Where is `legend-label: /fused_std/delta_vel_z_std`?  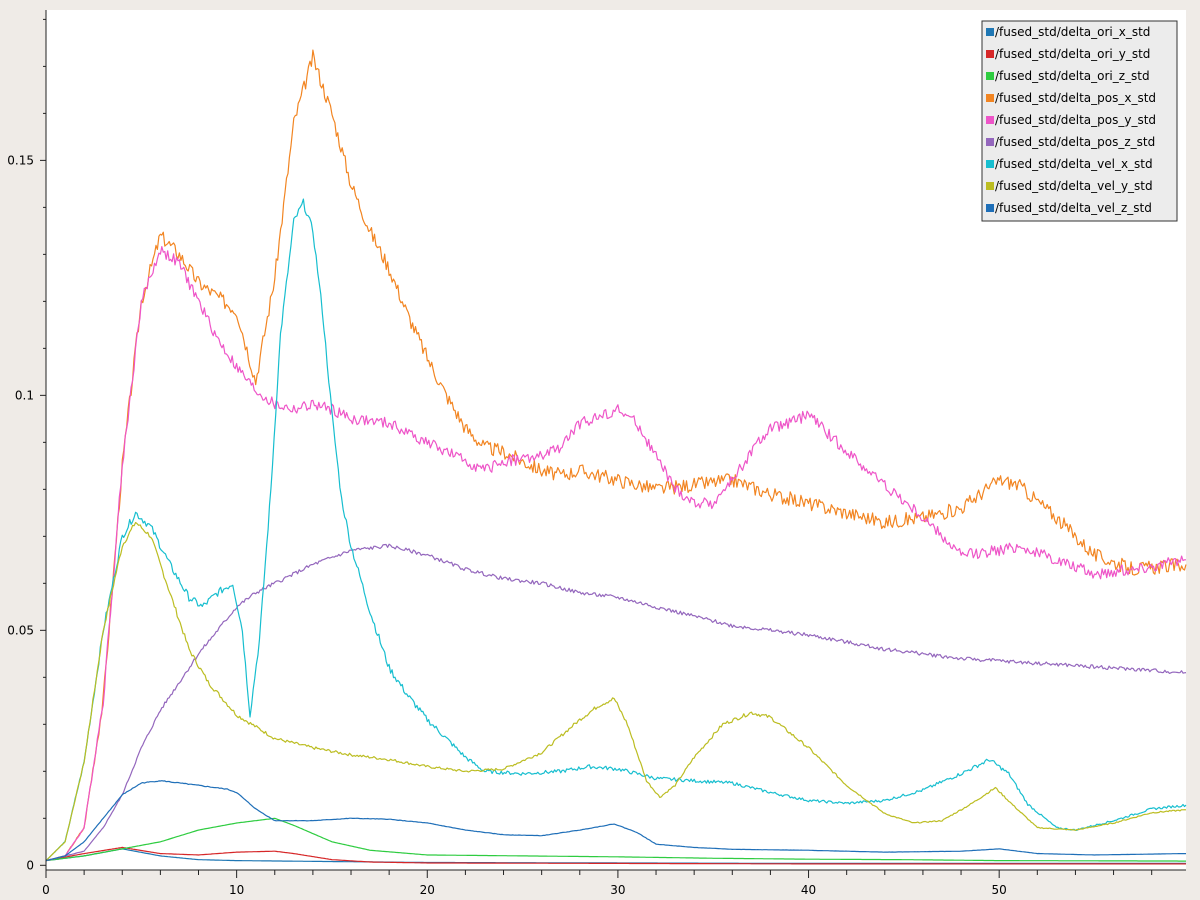 legend-label: /fused_std/delta_vel_z_std is located at coordinates (1073, 208).